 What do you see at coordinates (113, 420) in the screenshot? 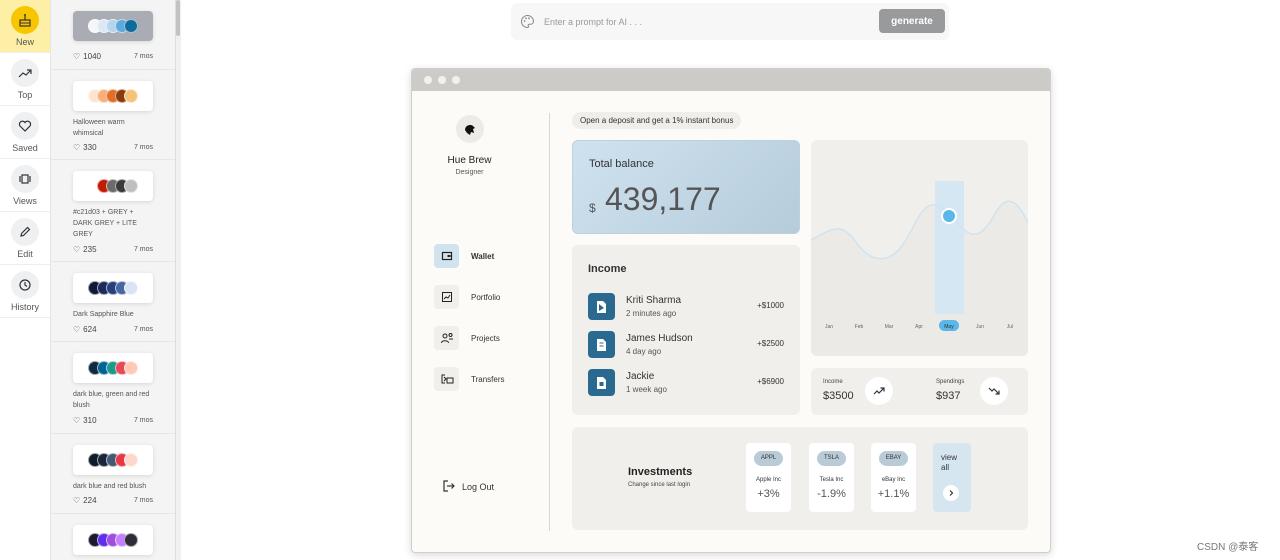
I see `palette-meta: ♡ 310 7 mos` at bounding box center [113, 420].